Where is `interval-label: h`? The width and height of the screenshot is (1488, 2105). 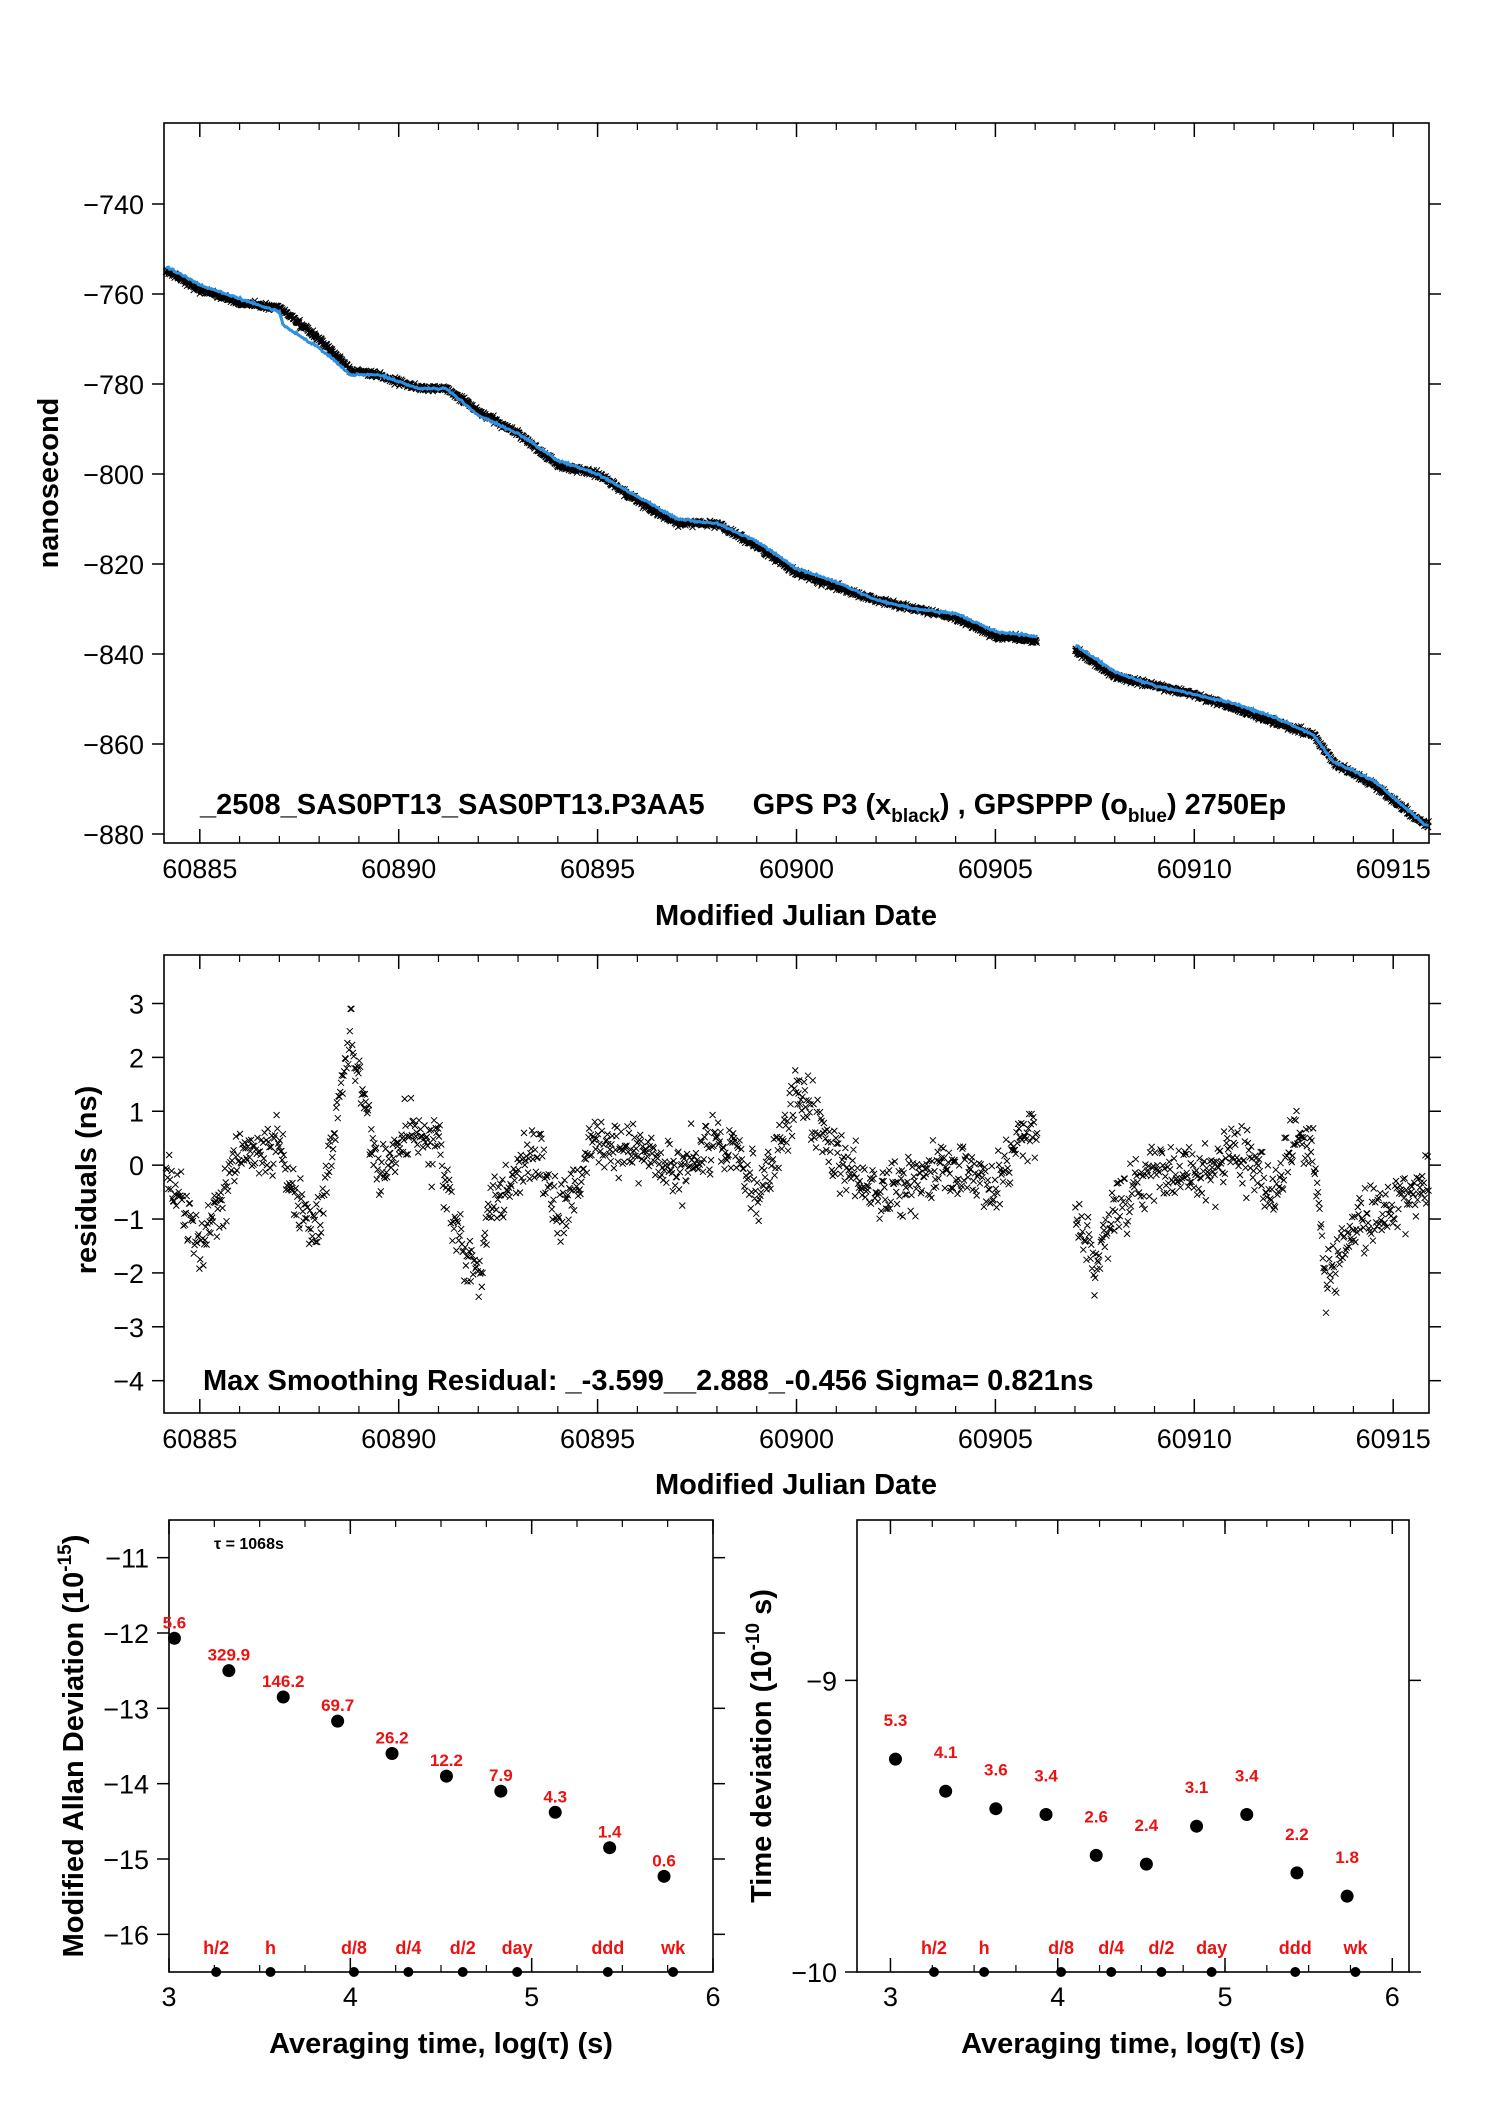 interval-label: h is located at coordinates (270, 1948).